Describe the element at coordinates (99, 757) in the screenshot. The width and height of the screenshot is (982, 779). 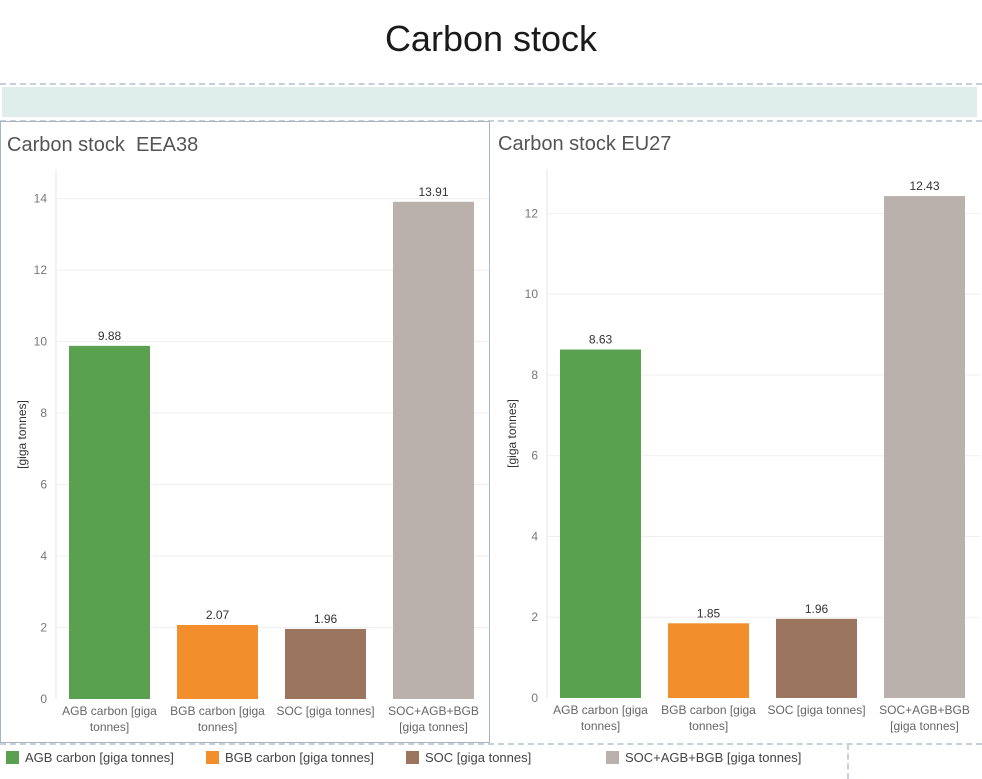
I see `legend-label-agb: AGB carbon [giga tonnes]` at that location.